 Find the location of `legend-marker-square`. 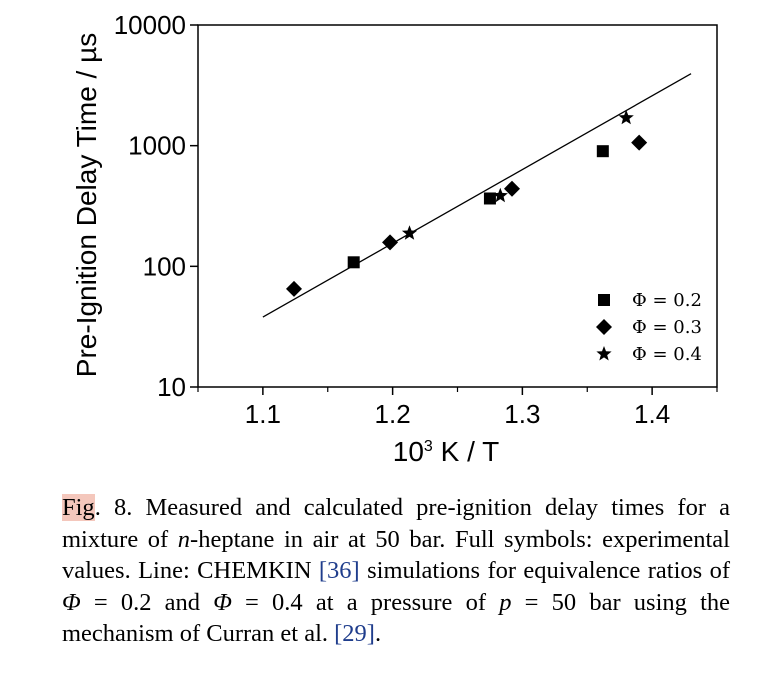

legend-marker-square is located at coordinates (604, 300).